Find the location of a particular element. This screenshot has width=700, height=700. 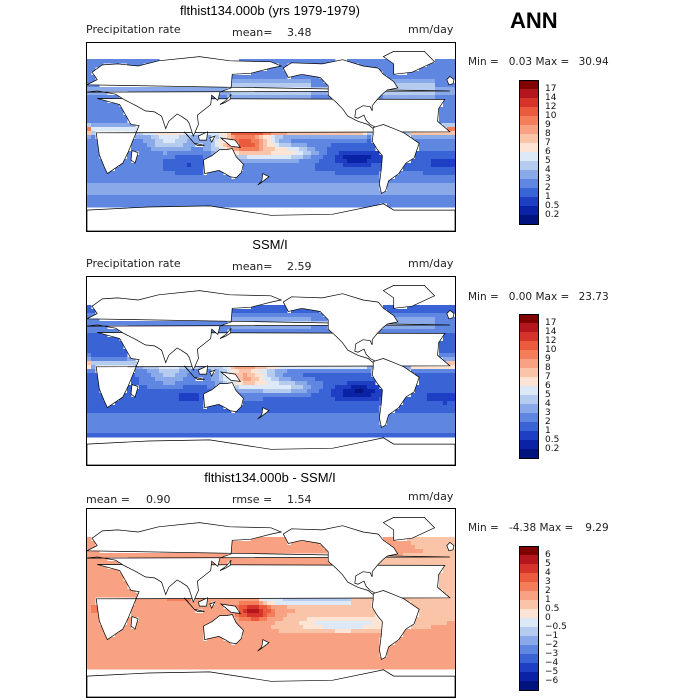

colorbar-swatch is located at coordinates (529, 436).